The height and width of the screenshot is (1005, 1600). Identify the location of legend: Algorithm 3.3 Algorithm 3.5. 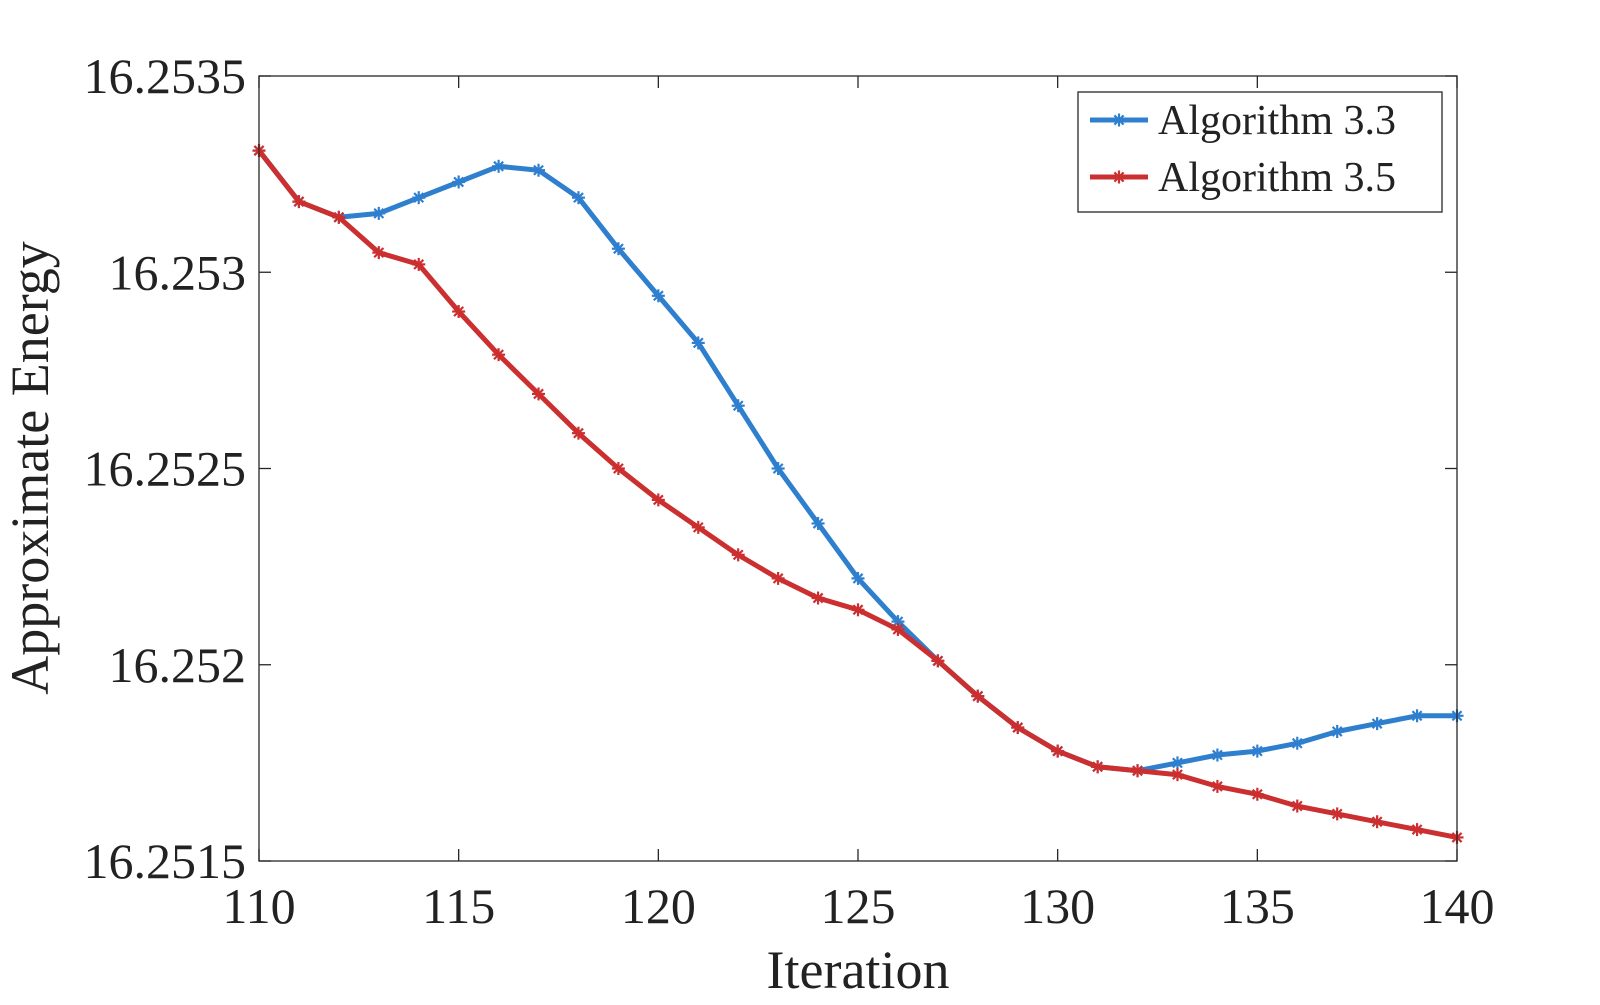
(1260, 152).